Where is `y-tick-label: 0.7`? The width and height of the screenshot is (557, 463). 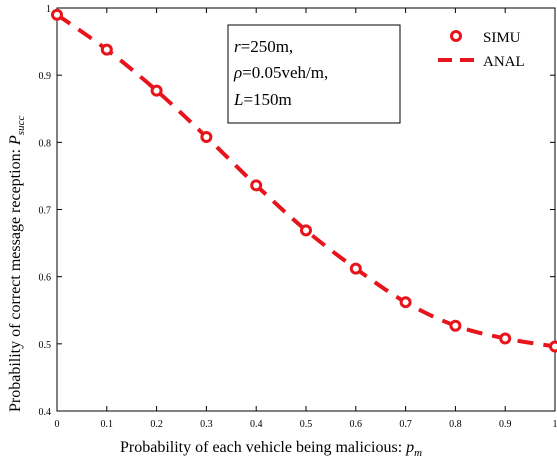 y-tick-label: 0.7 is located at coordinates (45, 211).